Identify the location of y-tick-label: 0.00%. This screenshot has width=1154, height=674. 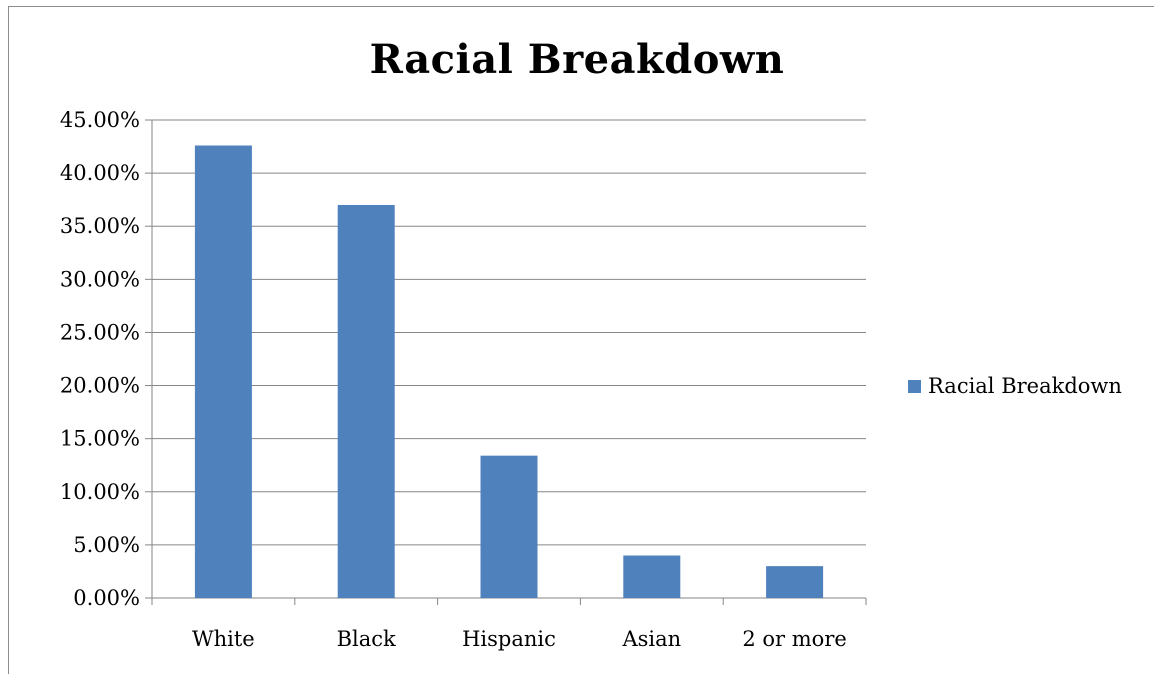
(106, 598).